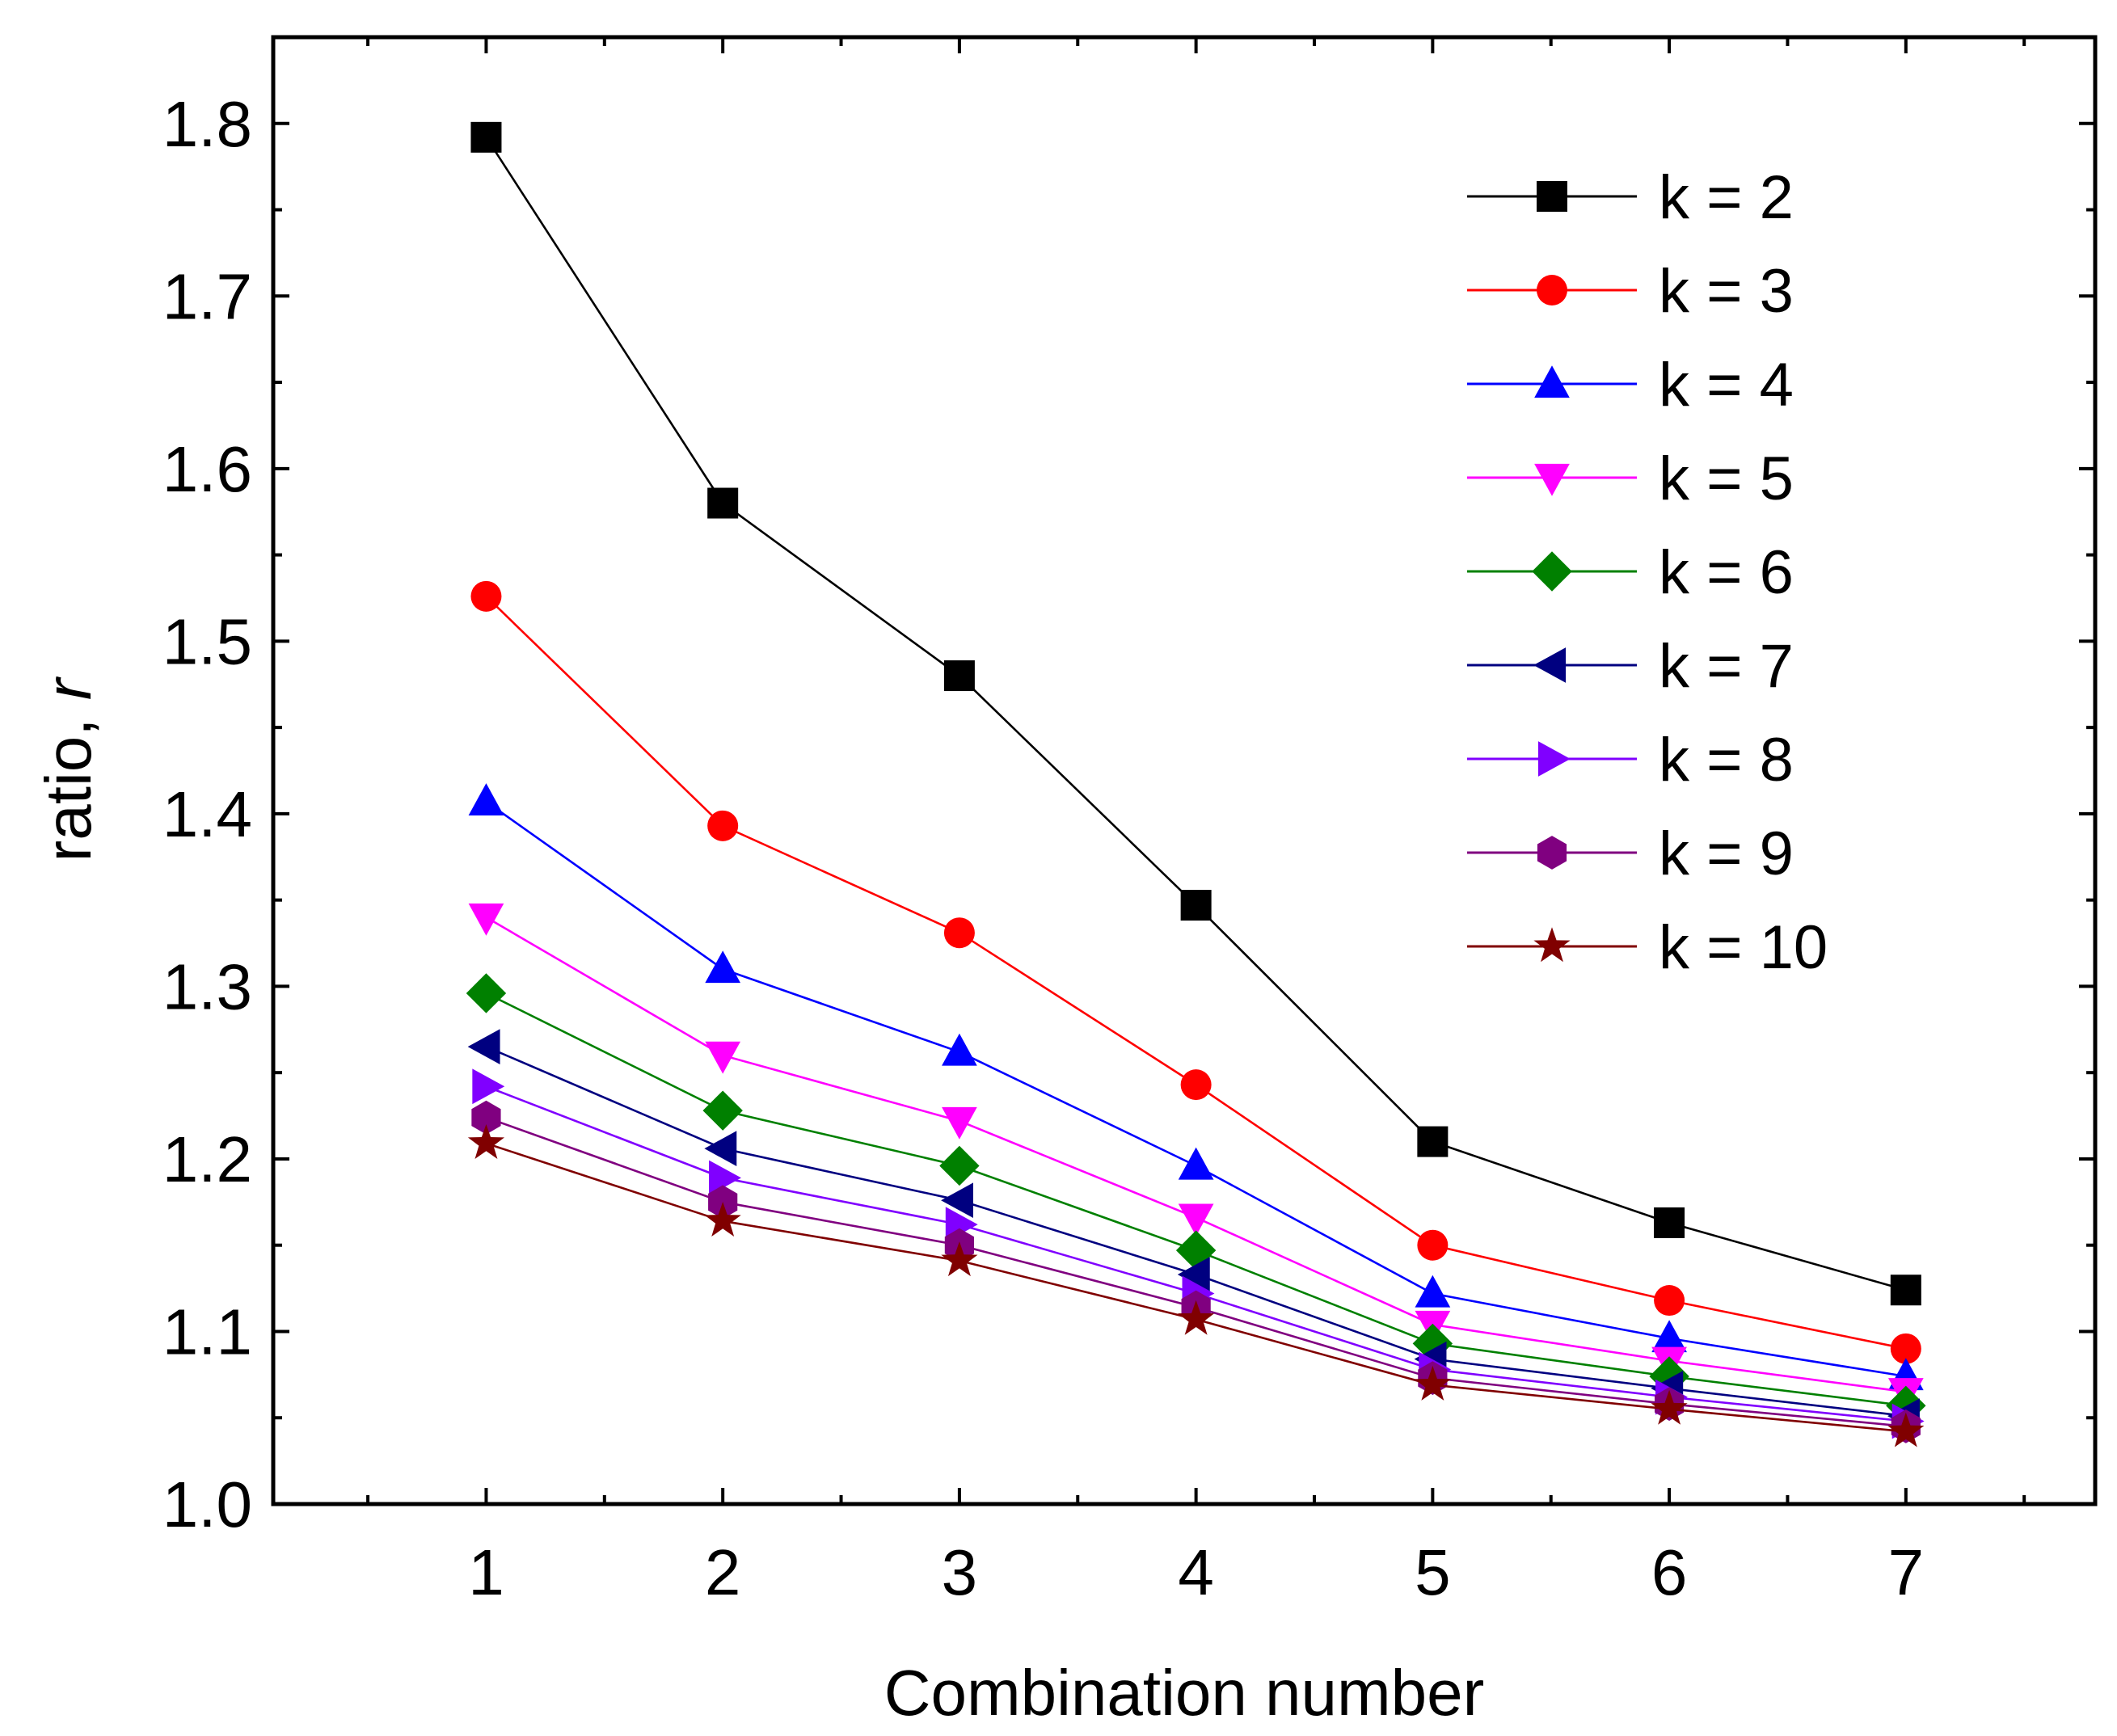  What do you see at coordinates (1743, 947) in the screenshot?
I see `legend-label: k = 10` at bounding box center [1743, 947].